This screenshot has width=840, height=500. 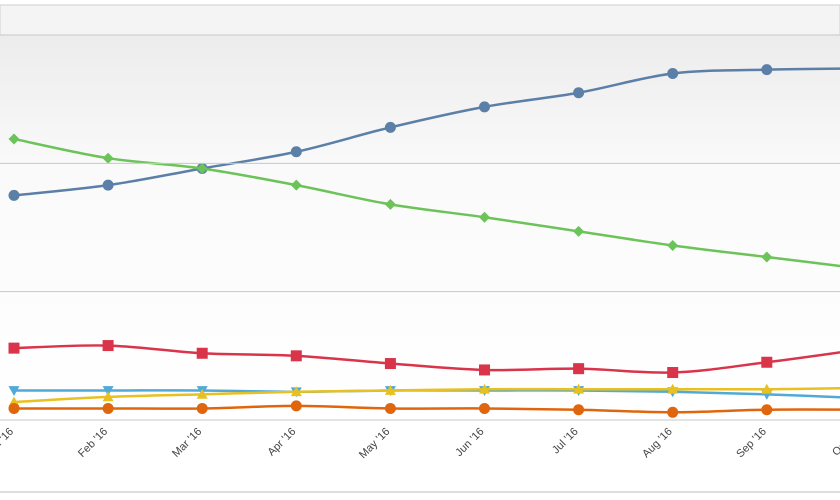 What do you see at coordinates (420, 20) in the screenshot?
I see `toolbar` at bounding box center [420, 20].